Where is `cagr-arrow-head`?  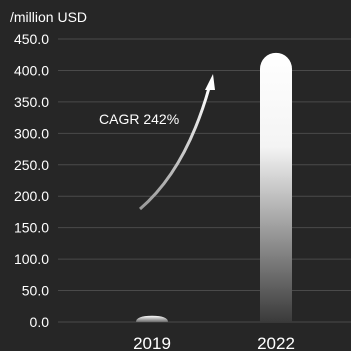
cagr-arrow-head is located at coordinates (210, 82).